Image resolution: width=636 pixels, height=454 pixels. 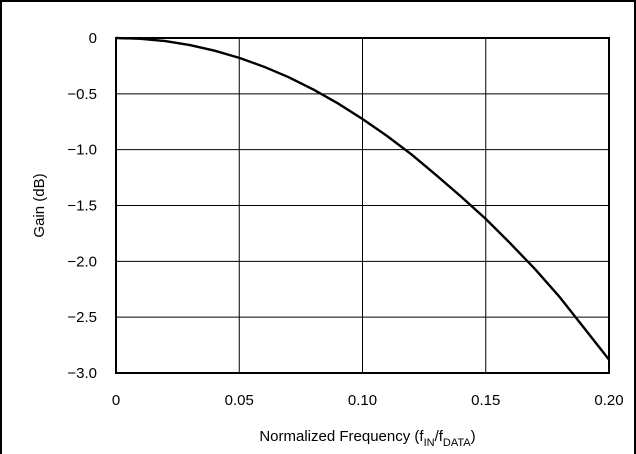 I want to click on y-tick-label-3: −1.5, so click(x=82, y=206).